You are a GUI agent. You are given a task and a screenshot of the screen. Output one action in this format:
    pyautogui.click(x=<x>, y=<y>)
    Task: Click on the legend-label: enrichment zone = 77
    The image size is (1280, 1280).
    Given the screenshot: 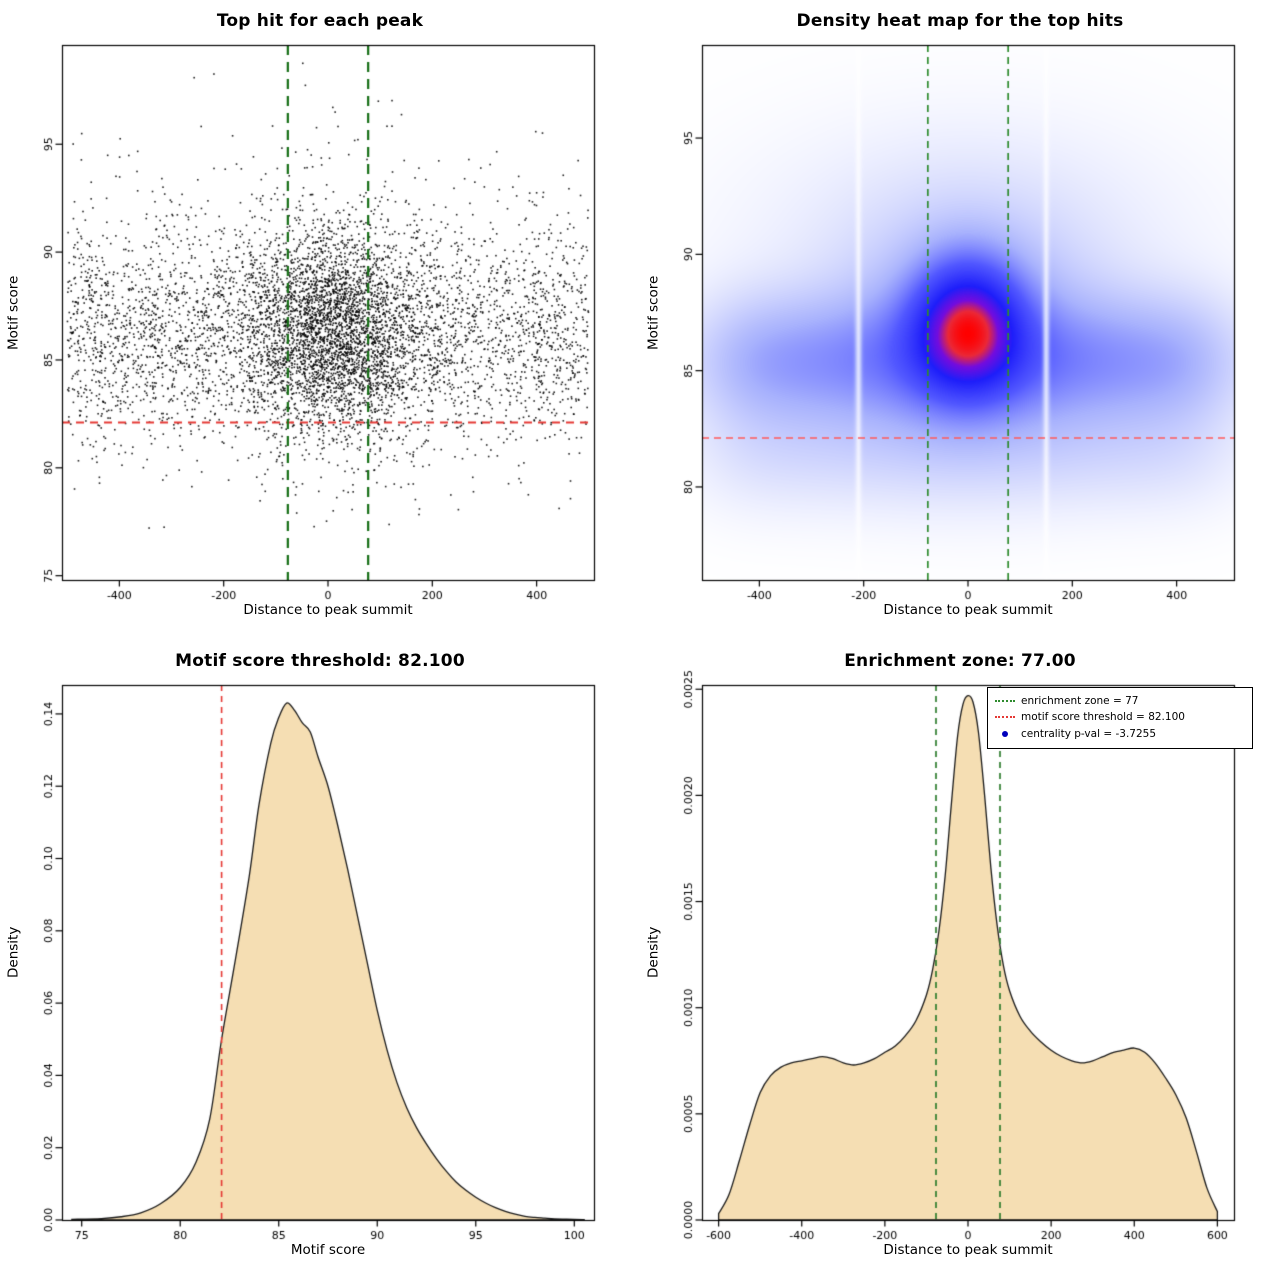 What is the action you would take?
    pyautogui.click(x=1080, y=701)
    